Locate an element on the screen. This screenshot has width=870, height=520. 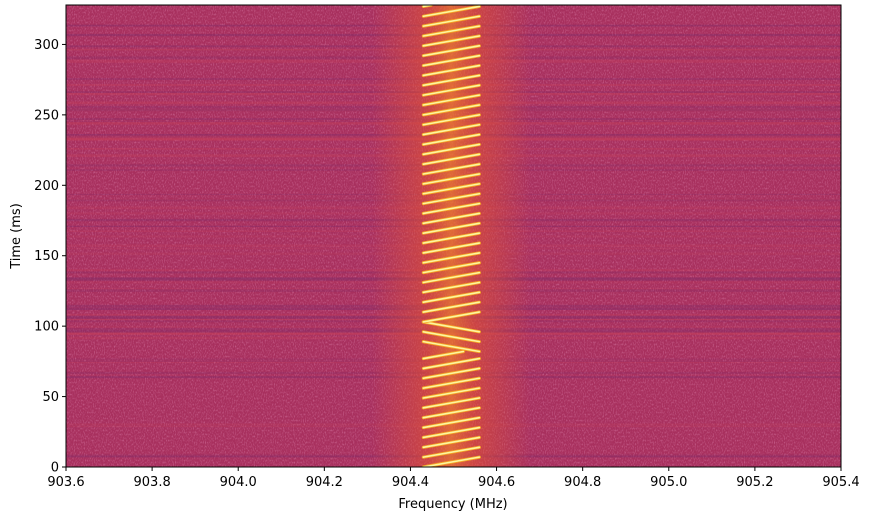
y-tick-label: 50 is located at coordinates (50, 397).